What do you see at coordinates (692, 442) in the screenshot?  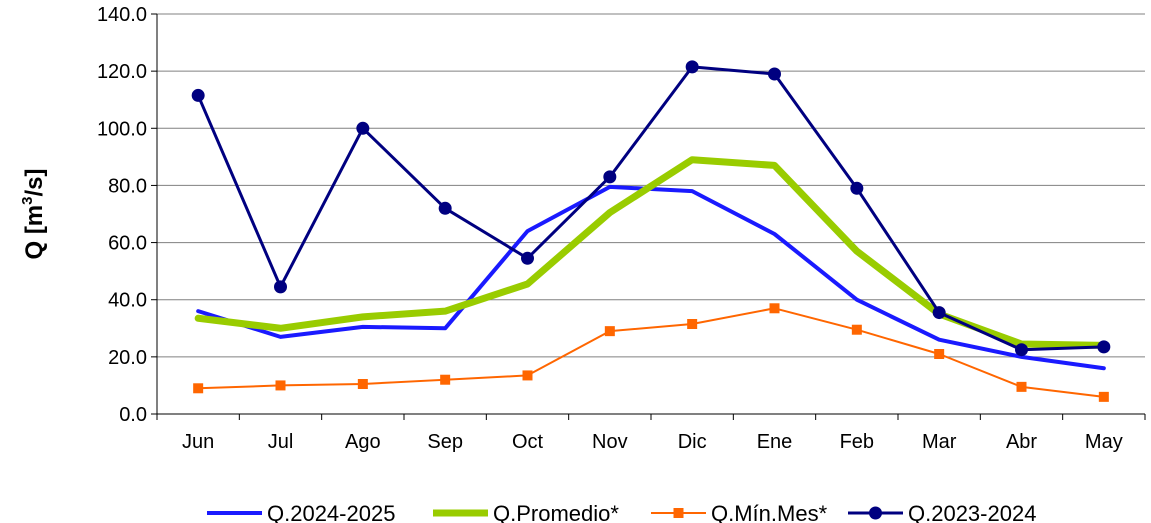 I see `x-tick-label: Dic` at bounding box center [692, 442].